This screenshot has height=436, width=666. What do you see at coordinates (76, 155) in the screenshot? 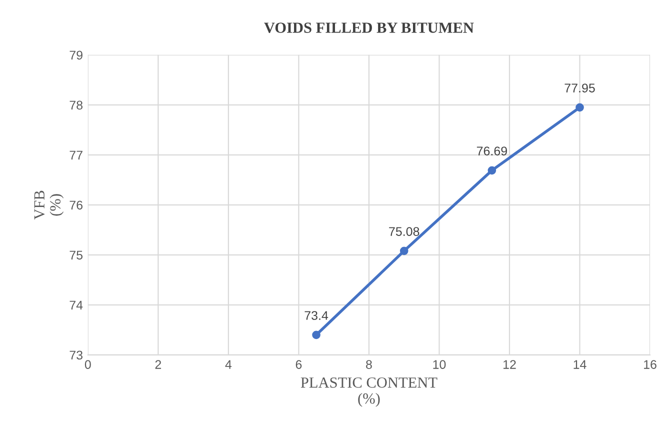
I see `y-tick-label: 77` at bounding box center [76, 155].